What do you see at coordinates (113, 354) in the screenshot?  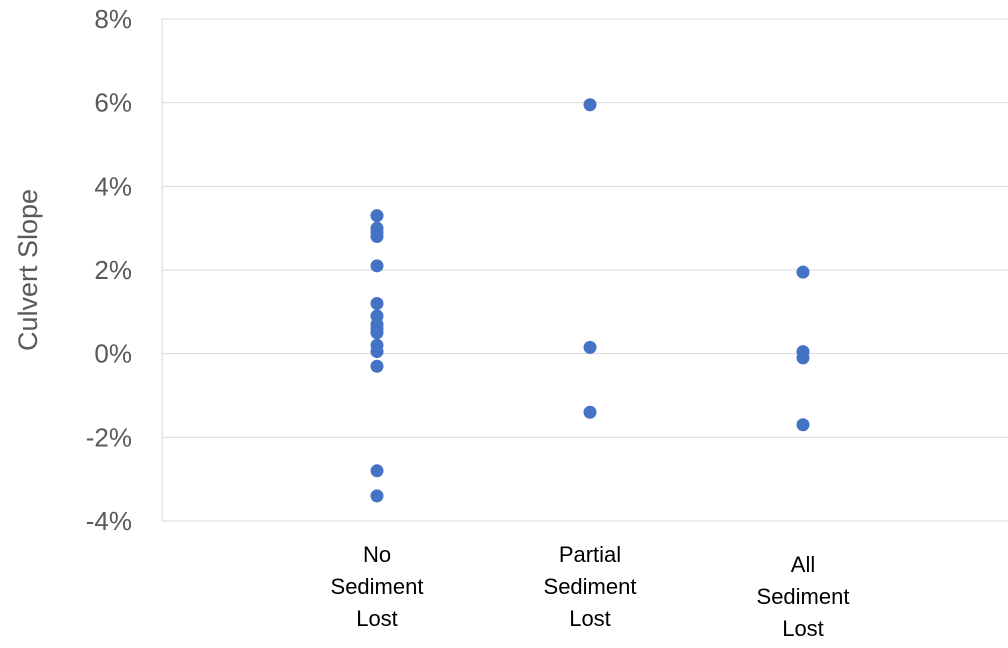 I see `y-tick-label: 0%` at bounding box center [113, 354].